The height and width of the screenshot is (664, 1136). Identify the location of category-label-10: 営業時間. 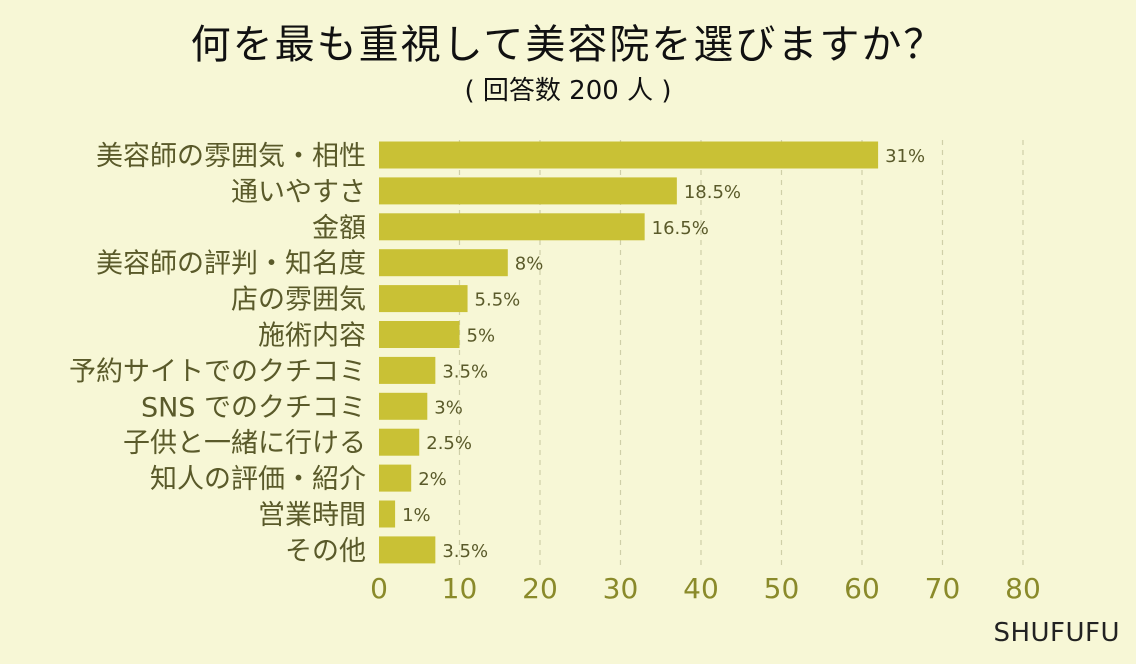
(312, 515).